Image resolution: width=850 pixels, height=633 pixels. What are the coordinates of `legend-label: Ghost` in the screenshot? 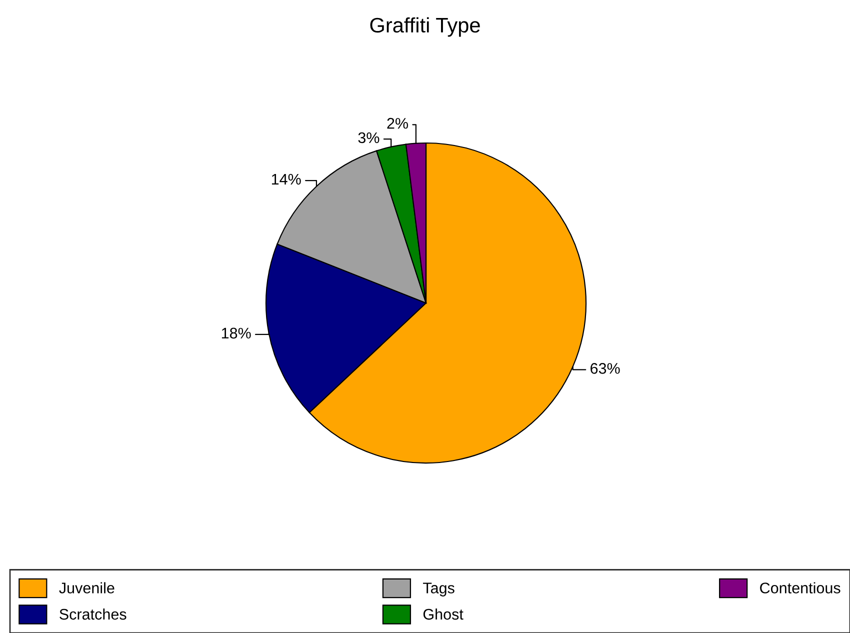 It's located at (443, 614).